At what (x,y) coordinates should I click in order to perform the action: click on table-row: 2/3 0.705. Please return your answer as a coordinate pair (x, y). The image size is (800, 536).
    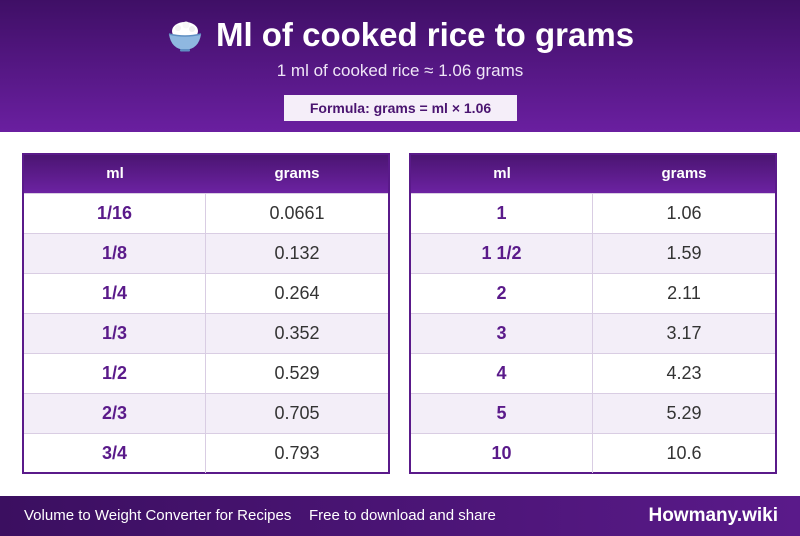
    Looking at the image, I should click on (206, 413).